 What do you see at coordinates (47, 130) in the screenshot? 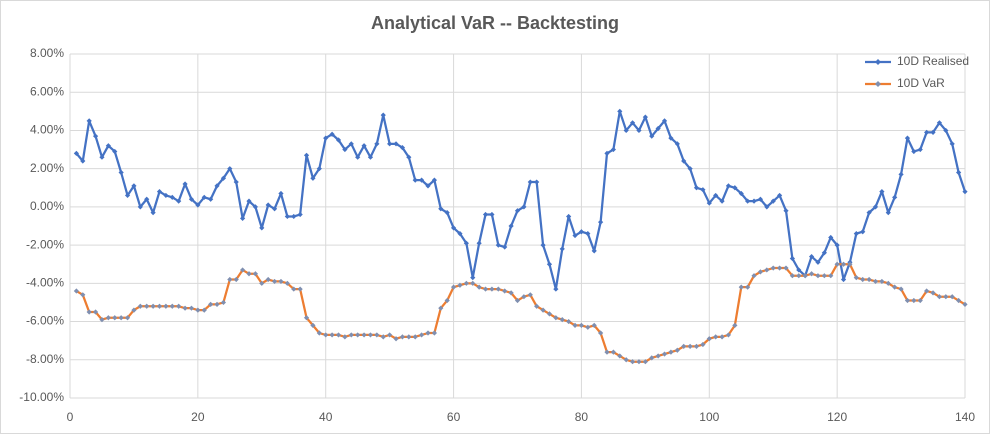
I see `y-tick-label: 4.00%` at bounding box center [47, 130].